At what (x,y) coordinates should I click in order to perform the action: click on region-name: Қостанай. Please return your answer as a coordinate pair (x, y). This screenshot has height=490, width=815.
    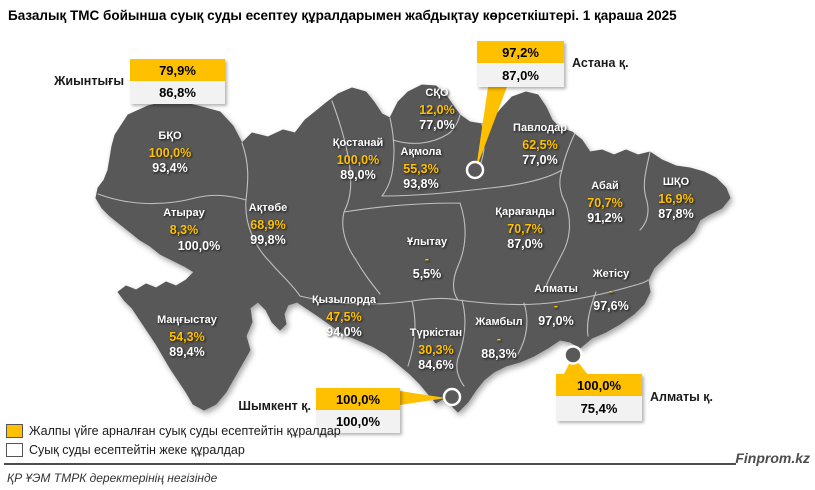
    Looking at the image, I should click on (358, 143).